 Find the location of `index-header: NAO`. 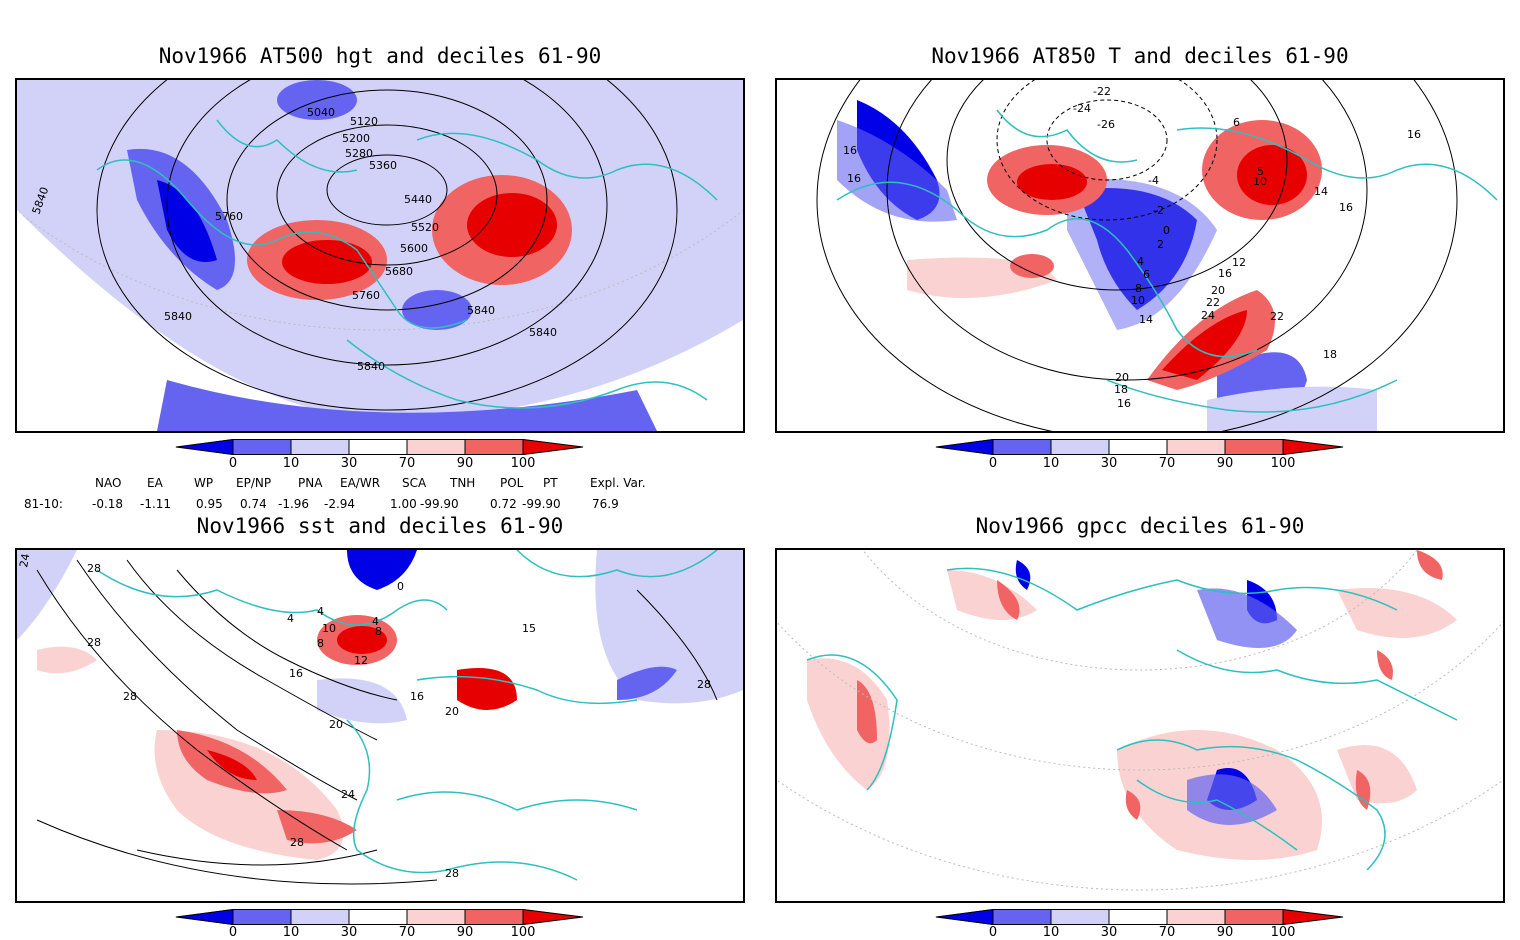

index-header: NAO is located at coordinates (108, 483).